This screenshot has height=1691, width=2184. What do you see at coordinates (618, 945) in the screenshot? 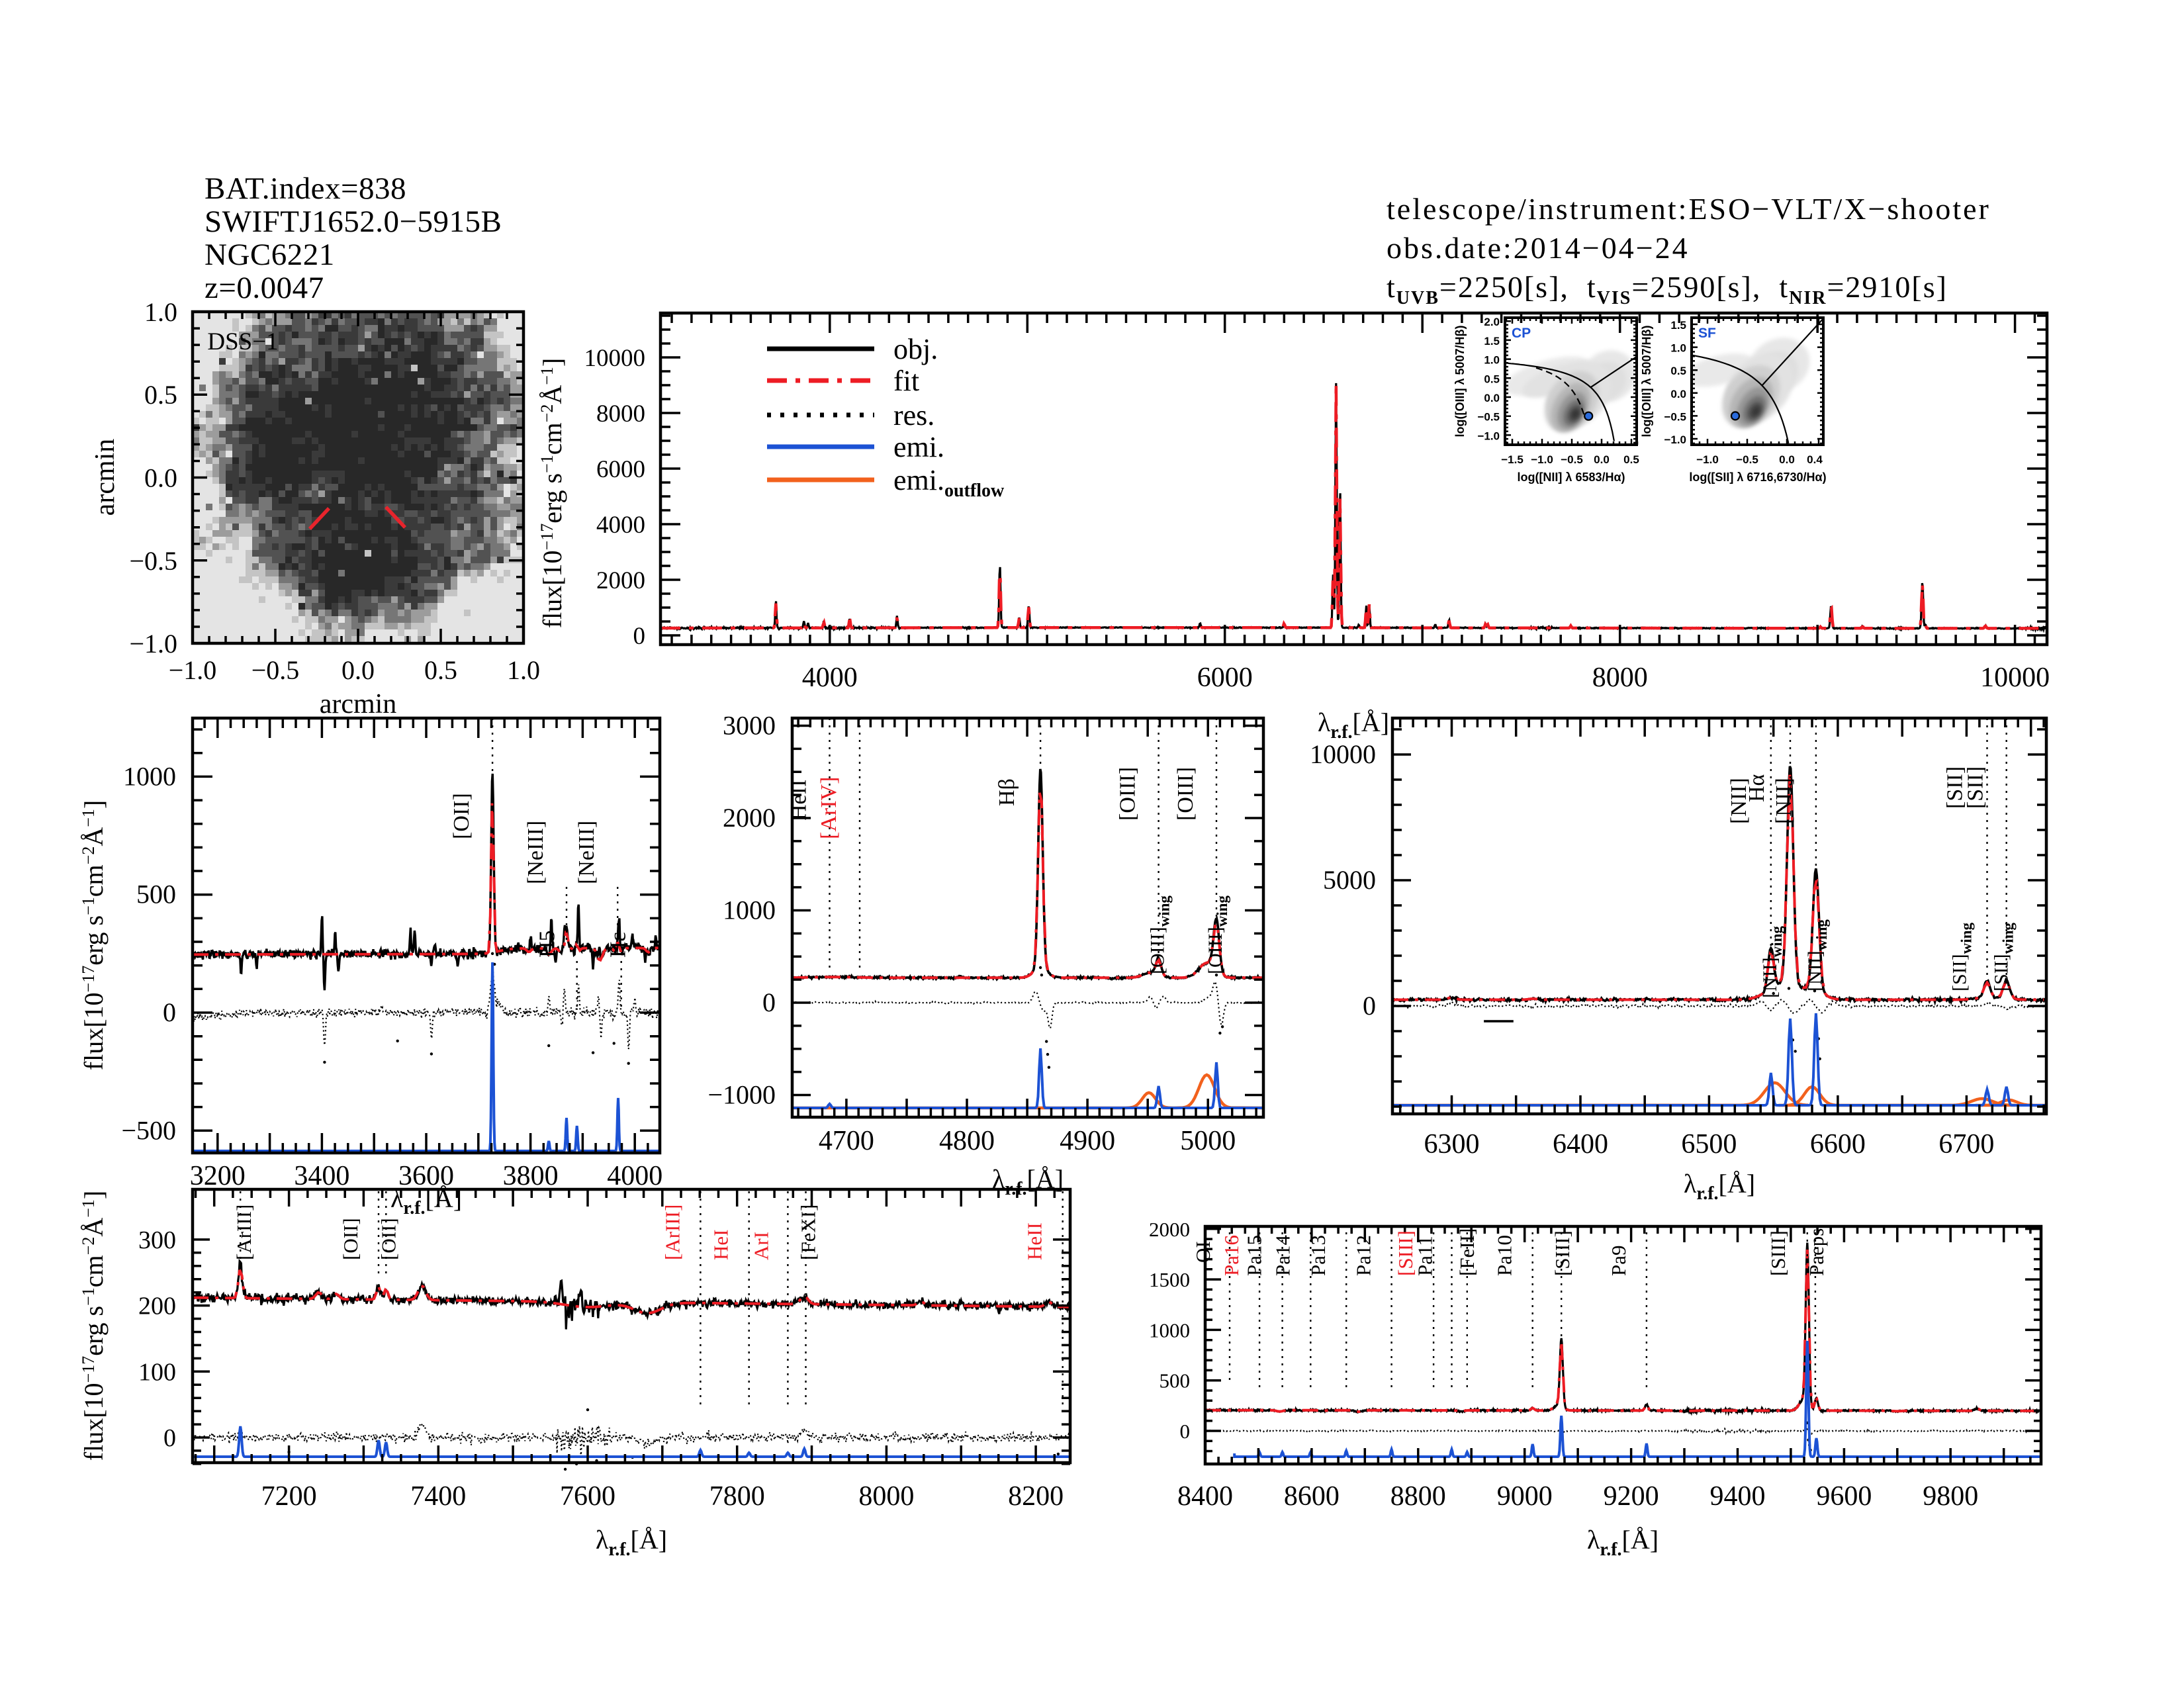
I see `svg-text: Hε` at bounding box center [618, 945].